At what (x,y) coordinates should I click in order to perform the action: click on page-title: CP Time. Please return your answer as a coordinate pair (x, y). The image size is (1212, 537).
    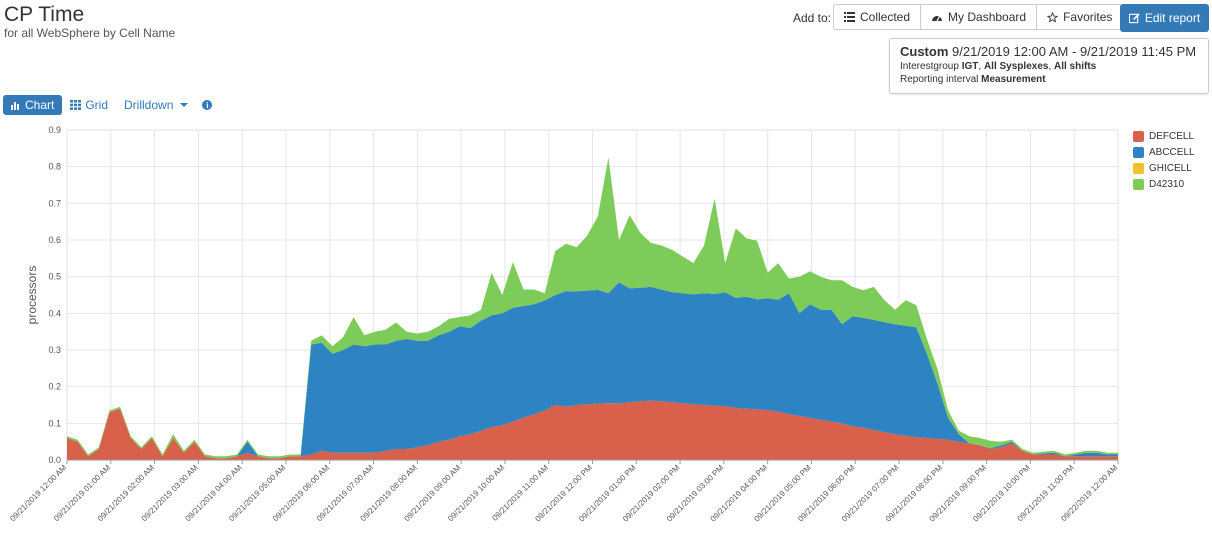
    Looking at the image, I should click on (44, 14).